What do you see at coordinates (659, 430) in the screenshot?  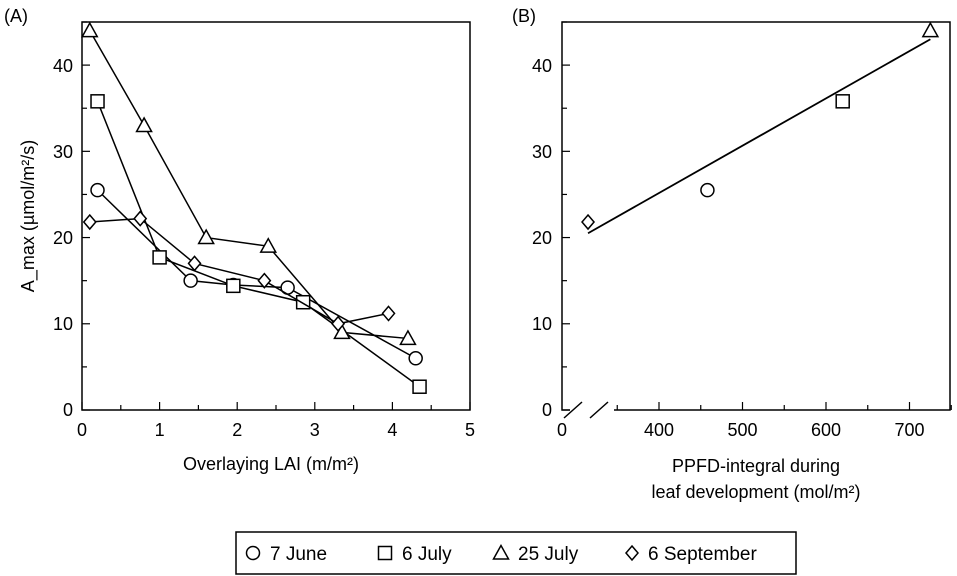 I see `panel-b-x-tick-label: 400` at bounding box center [659, 430].